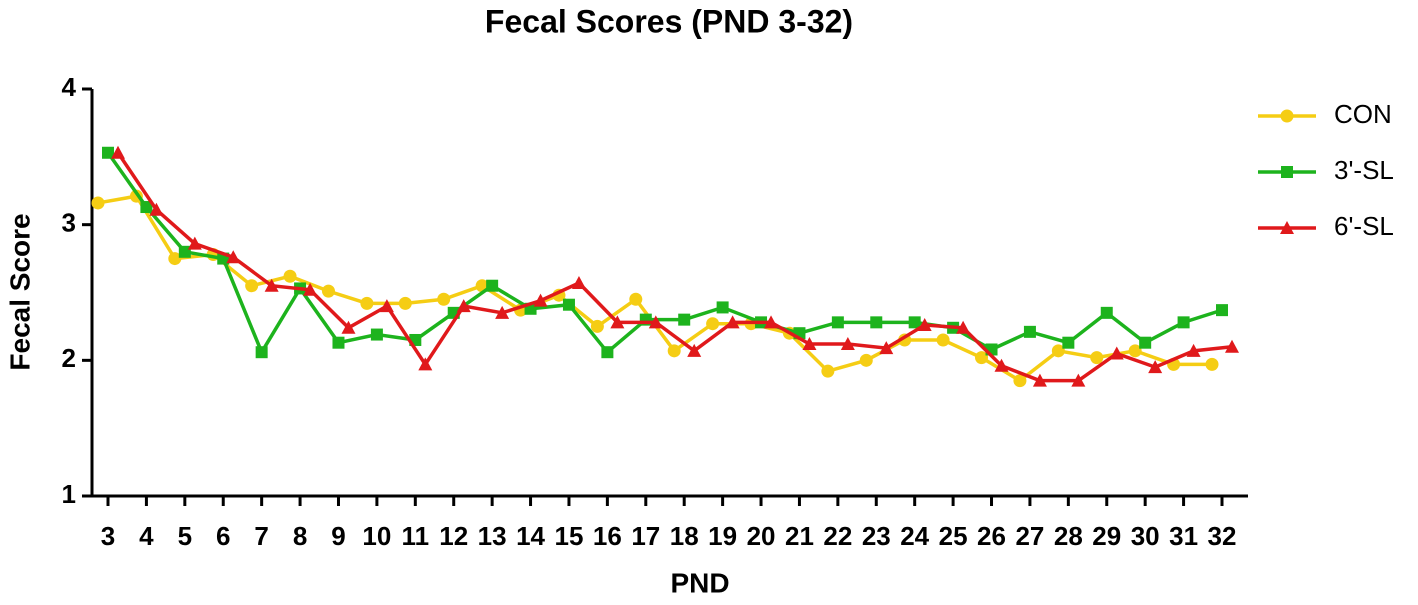 The image size is (1418, 605). What do you see at coordinates (799, 536) in the screenshot?
I see `x-tick-label: 21` at bounding box center [799, 536].